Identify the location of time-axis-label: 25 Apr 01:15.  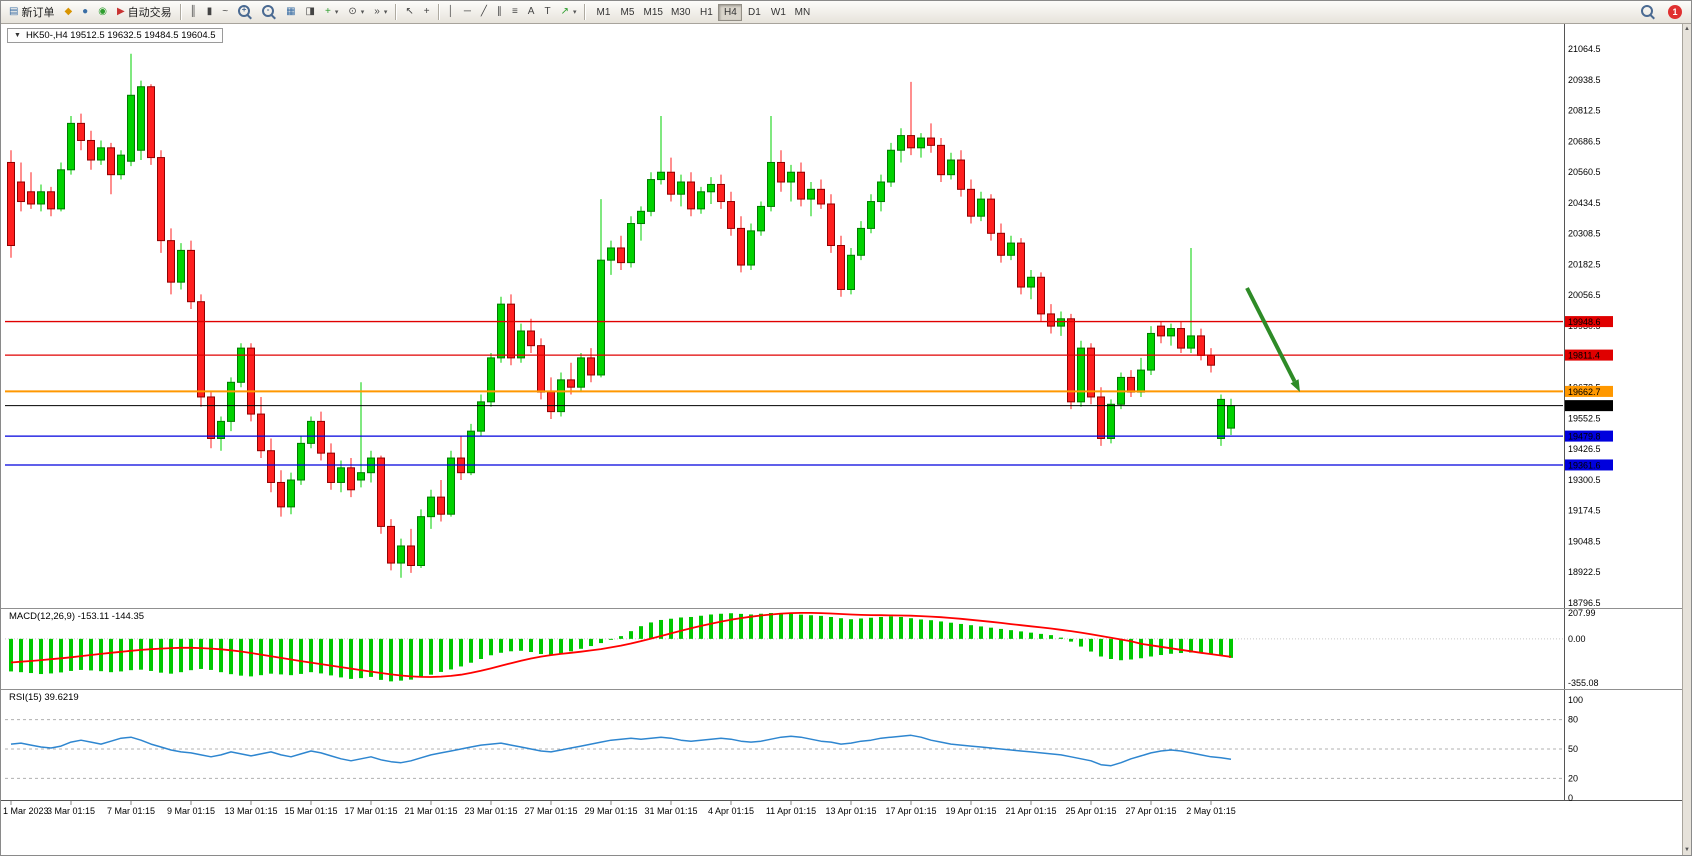
(1090, 811).